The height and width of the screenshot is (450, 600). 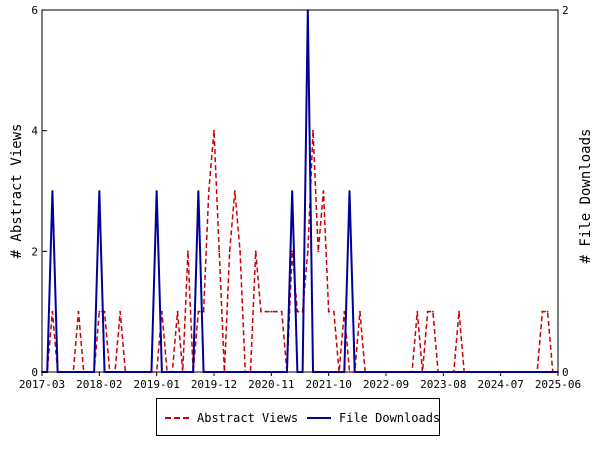 What do you see at coordinates (500, 384) in the screenshot?
I see `x-axis-tick-label: 2024-07` at bounding box center [500, 384].